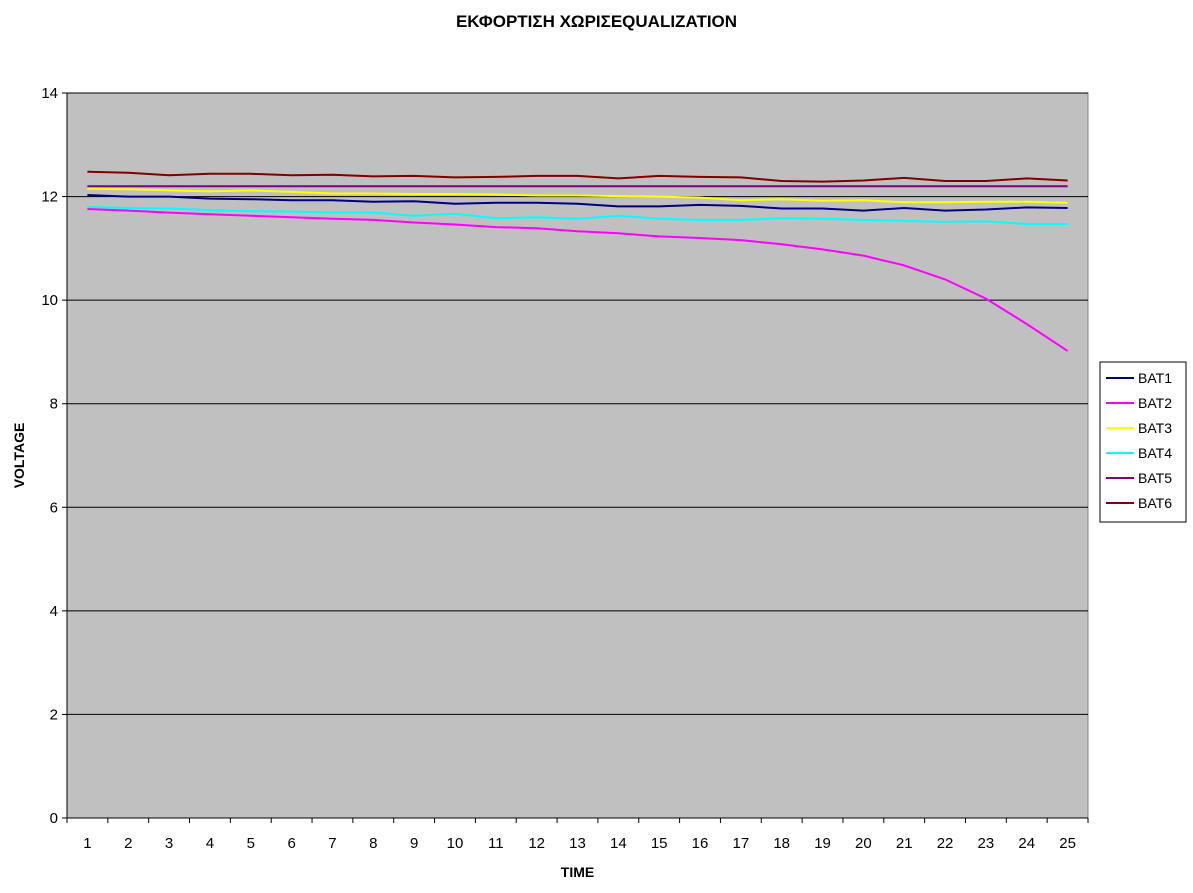 The image size is (1193, 893). Describe the element at coordinates (455, 843) in the screenshot. I see `x-tick-label: 10` at that location.